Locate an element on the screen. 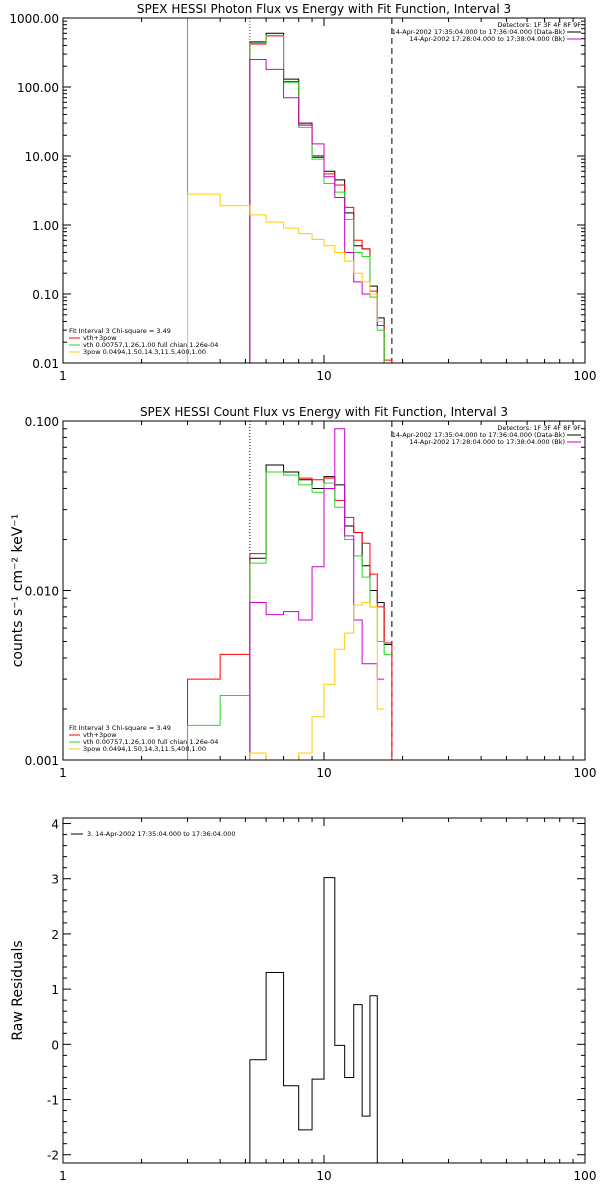 The height and width of the screenshot is (1200, 600). y-tick-label: 1 is located at coordinates (55, 990).